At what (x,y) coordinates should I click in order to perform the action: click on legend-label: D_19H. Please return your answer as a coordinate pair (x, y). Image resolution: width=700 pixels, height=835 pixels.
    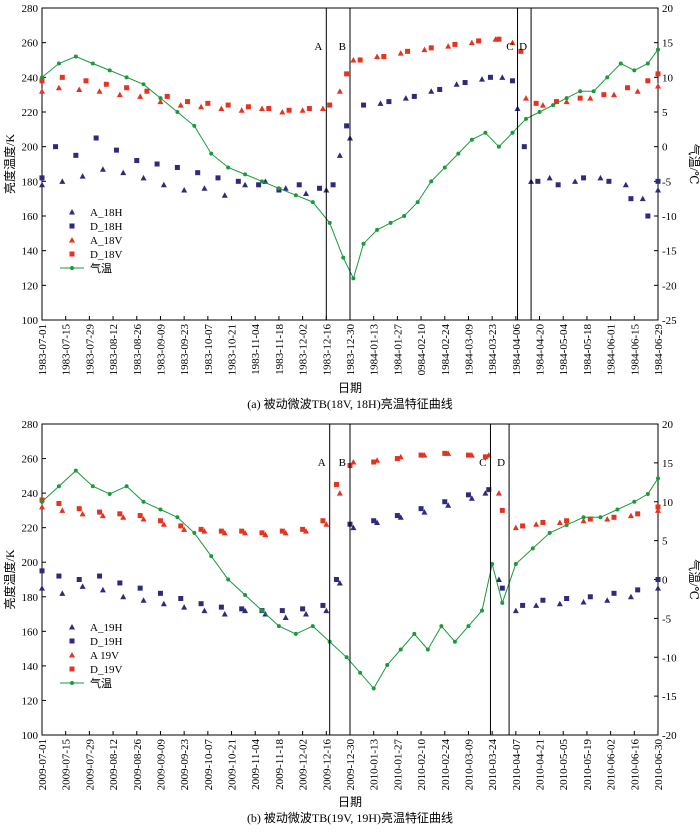
    Looking at the image, I should click on (106, 642).